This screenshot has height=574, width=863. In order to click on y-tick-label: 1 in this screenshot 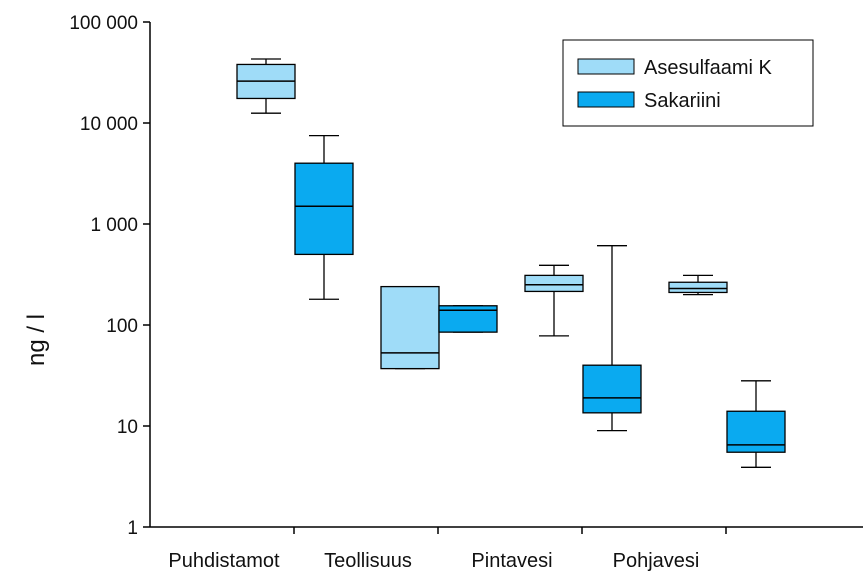, I will do `click(132, 528)`.